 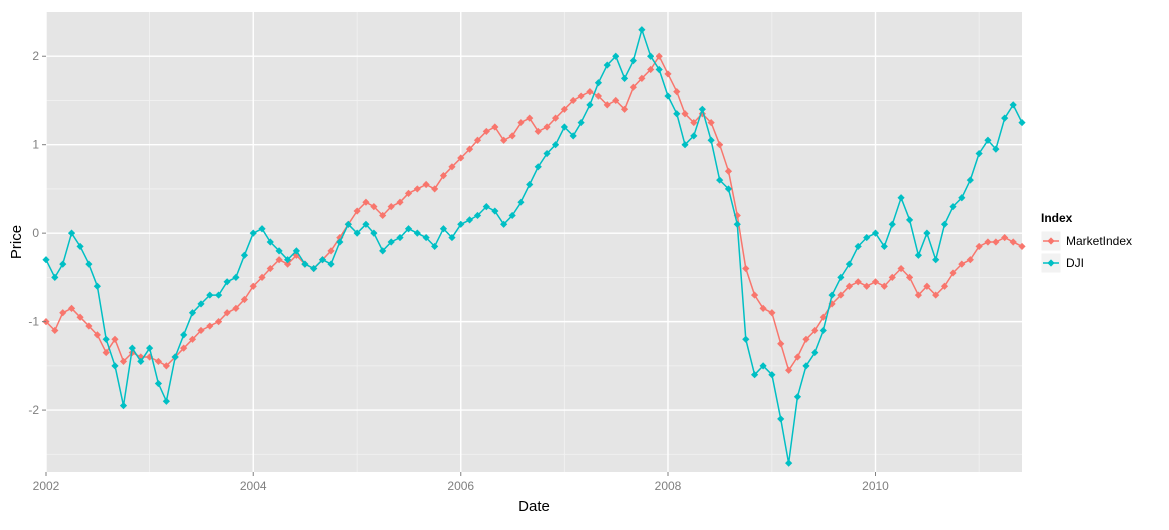 What do you see at coordinates (534, 506) in the screenshot?
I see `x-axis-label: Date` at bounding box center [534, 506].